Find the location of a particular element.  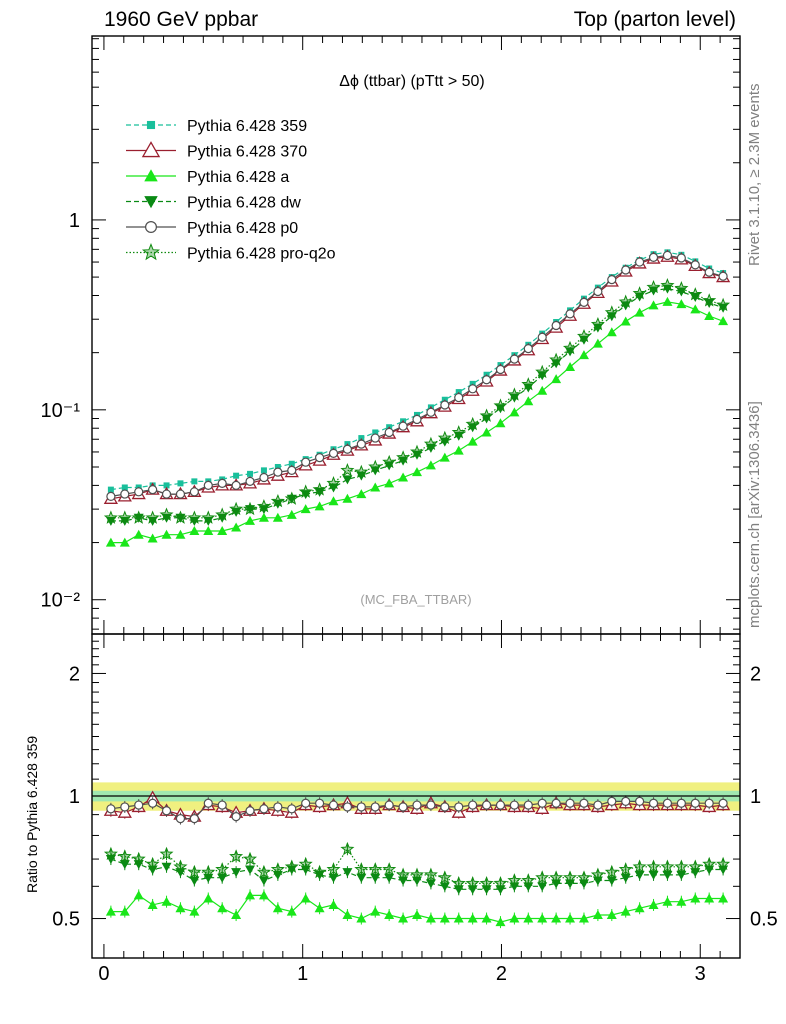

legend-label-359: Pythia 6.428 359 is located at coordinates (247, 126).